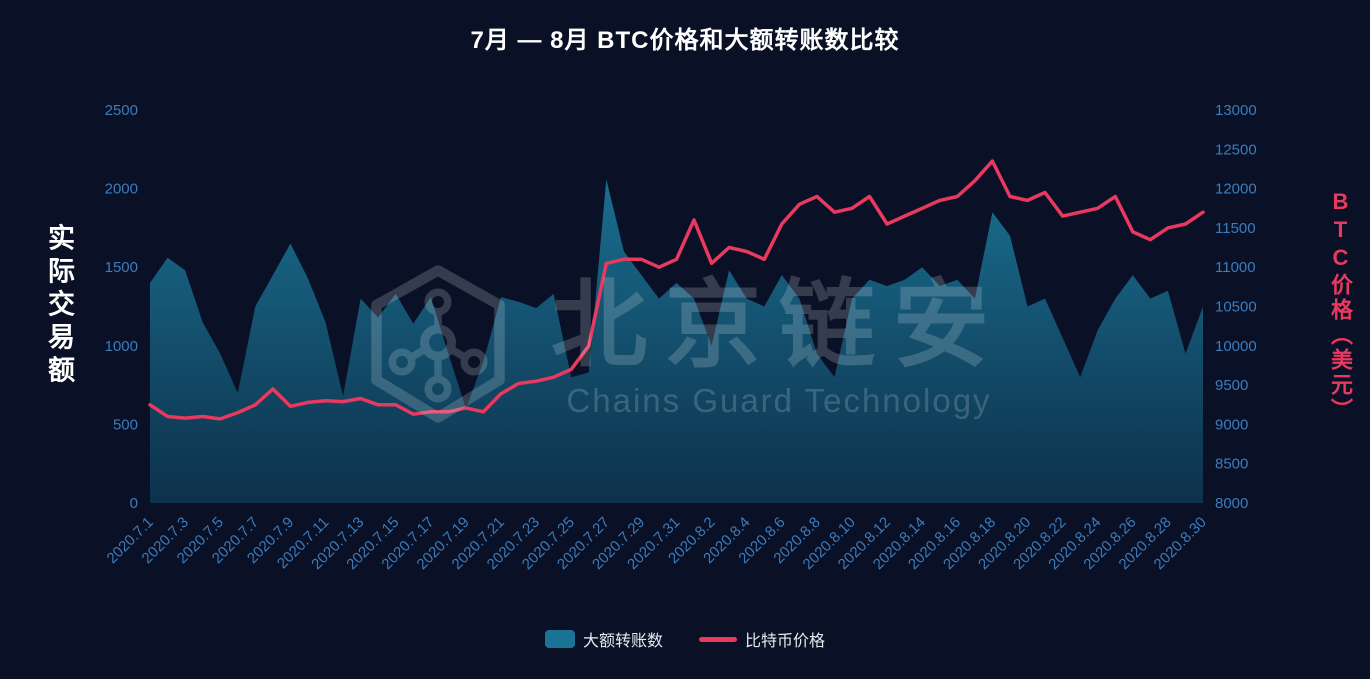 This screenshot has height=679, width=1370. Describe the element at coordinates (559, 639) in the screenshot. I see `area-swatch-icon` at that location.